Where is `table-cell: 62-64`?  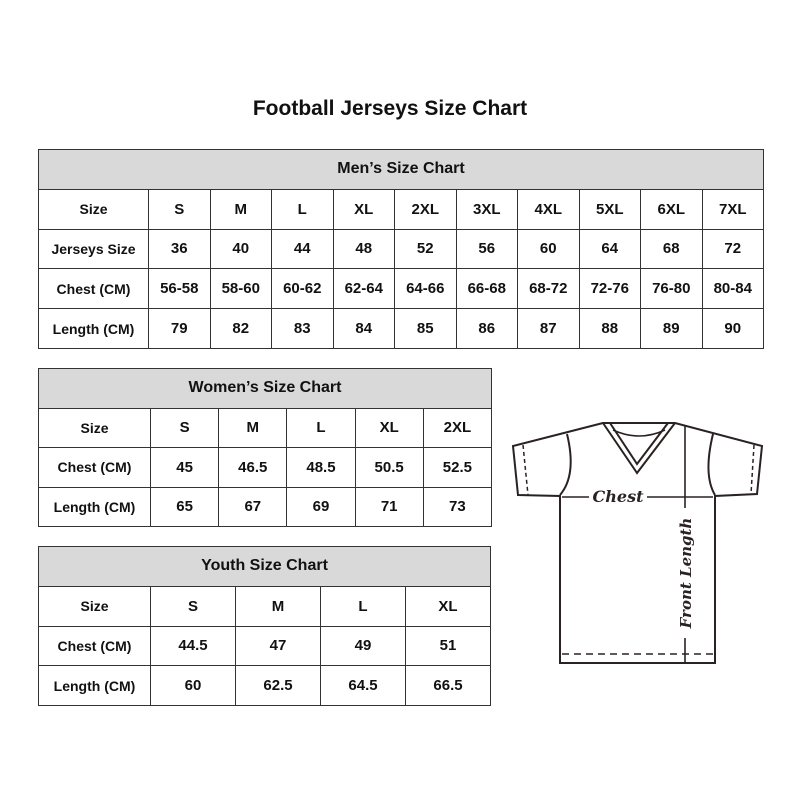
table-cell: 62-64 is located at coordinates (363, 289).